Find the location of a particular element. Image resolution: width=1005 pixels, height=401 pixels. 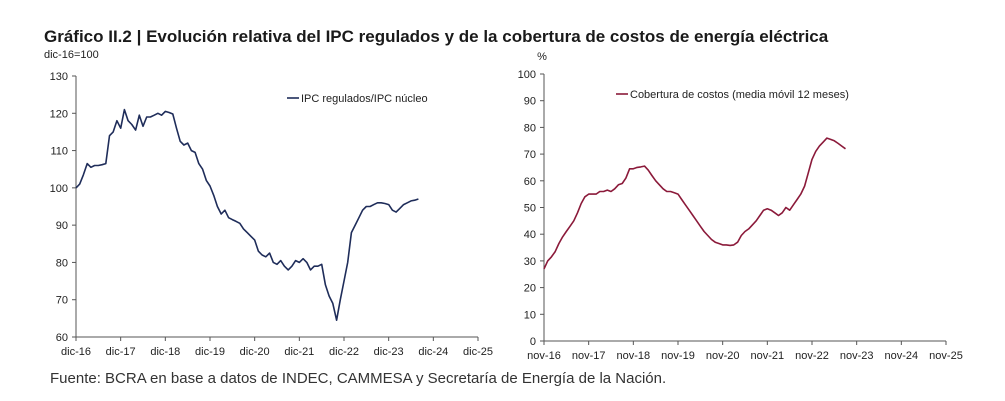

x-tick-label: dic-20 is located at coordinates (255, 352).